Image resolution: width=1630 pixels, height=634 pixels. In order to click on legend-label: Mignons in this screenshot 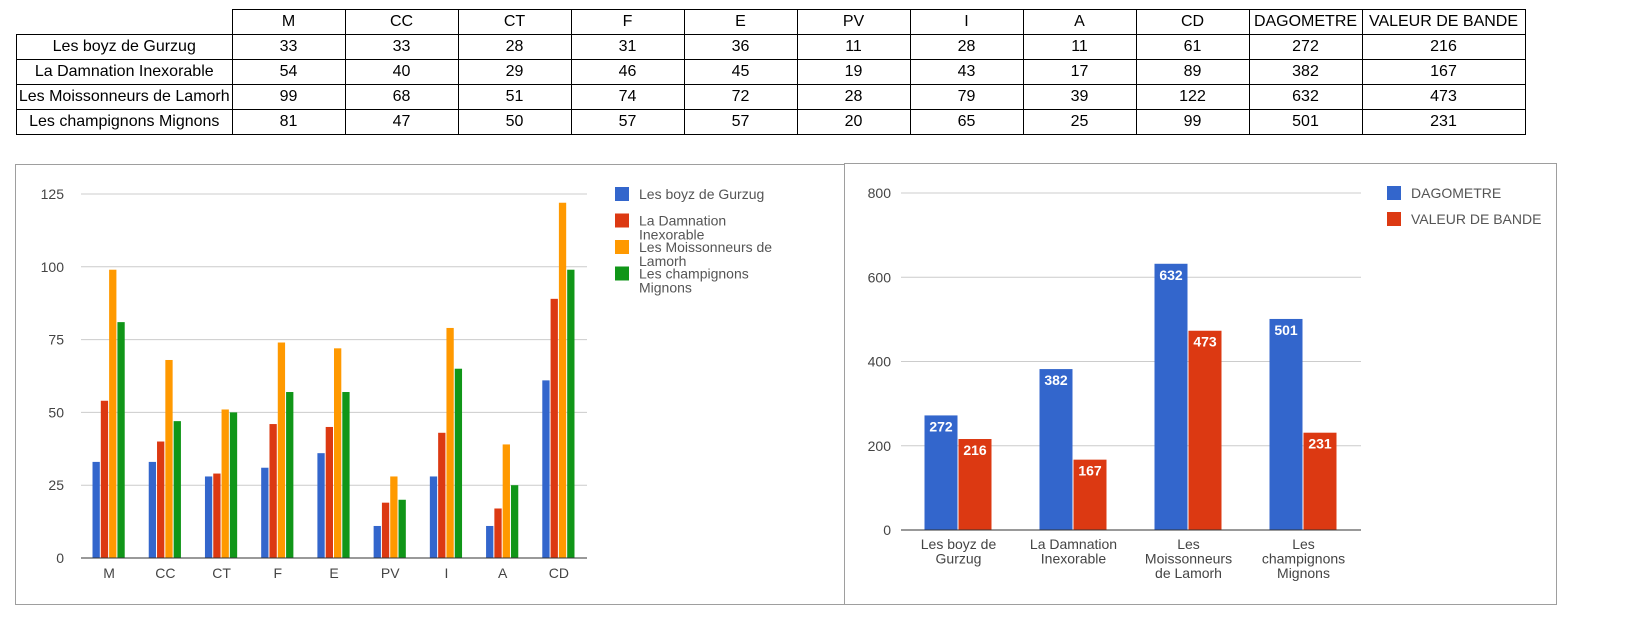, I will do `click(665, 288)`.